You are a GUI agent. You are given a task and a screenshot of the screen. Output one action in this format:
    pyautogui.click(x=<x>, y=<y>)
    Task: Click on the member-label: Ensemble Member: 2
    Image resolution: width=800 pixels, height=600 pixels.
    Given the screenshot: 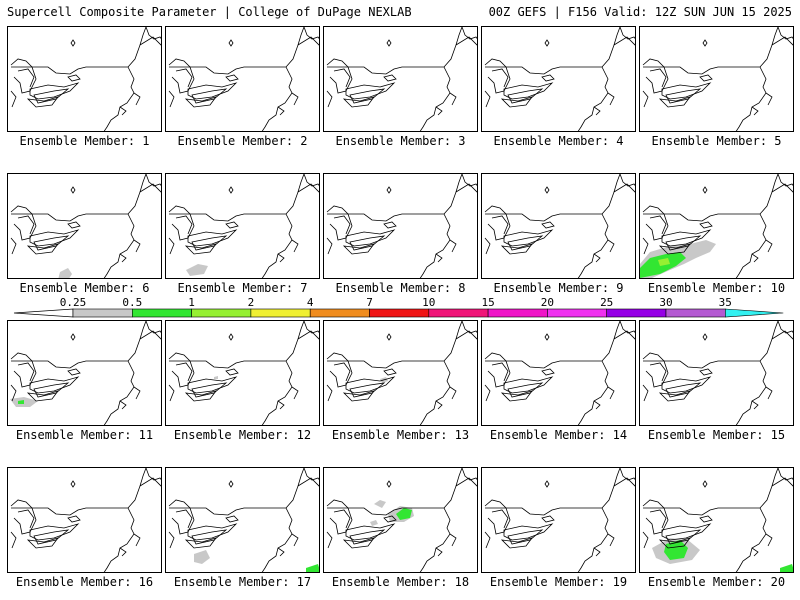 What is the action you would take?
    pyautogui.click(x=242, y=141)
    